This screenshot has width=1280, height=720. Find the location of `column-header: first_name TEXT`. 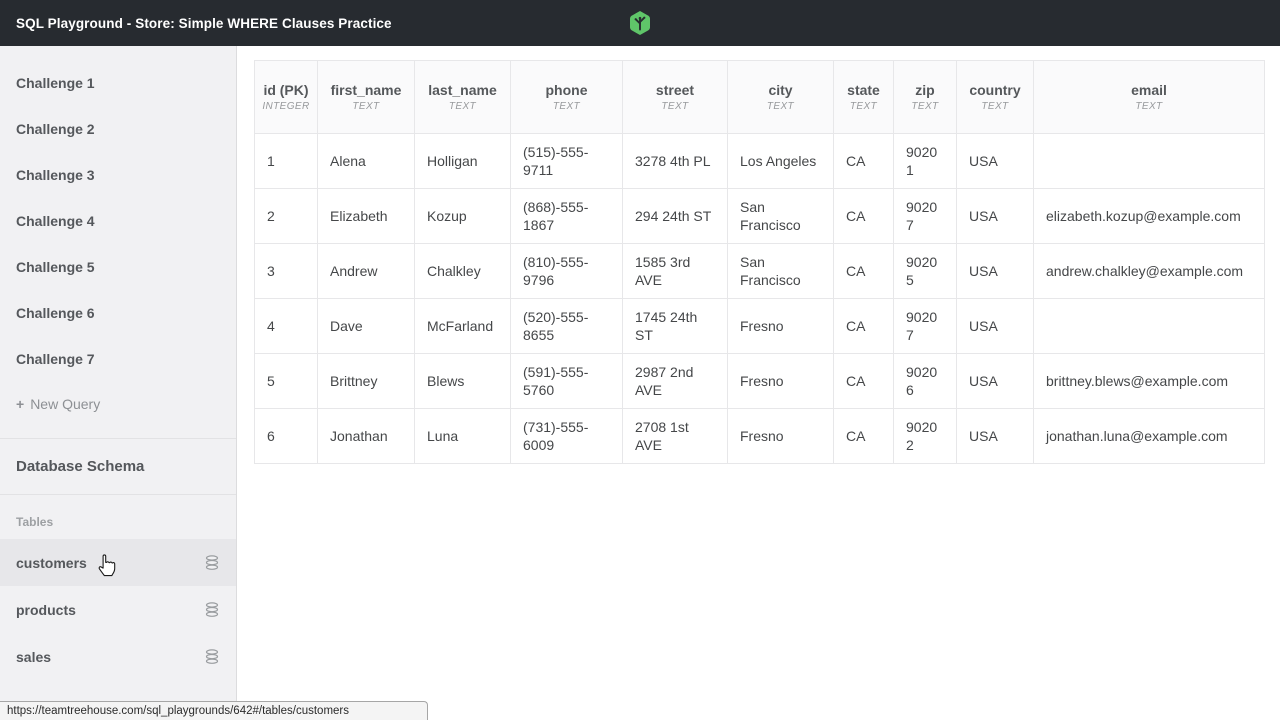

column-header: first_name TEXT is located at coordinates (366, 97).